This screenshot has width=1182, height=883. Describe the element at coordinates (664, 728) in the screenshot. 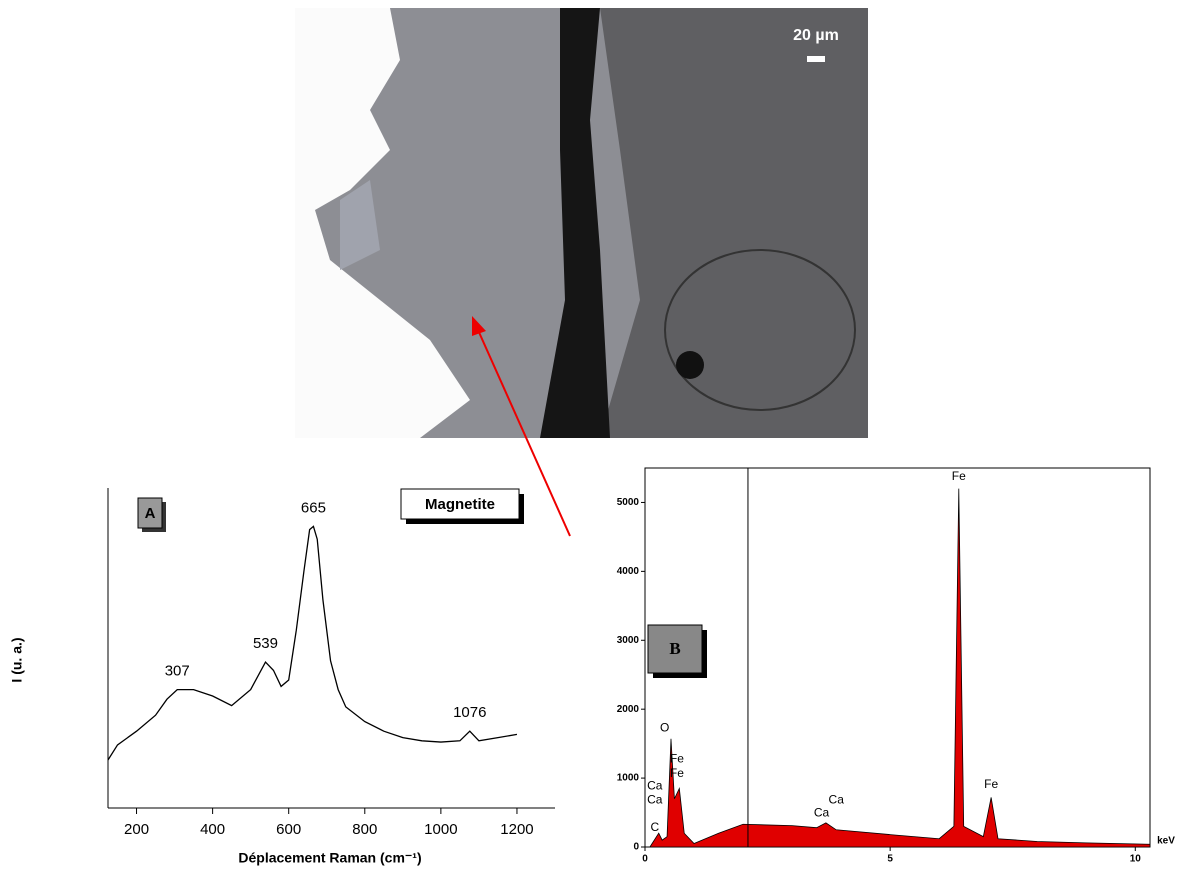

I see `peak-label: O` at that location.